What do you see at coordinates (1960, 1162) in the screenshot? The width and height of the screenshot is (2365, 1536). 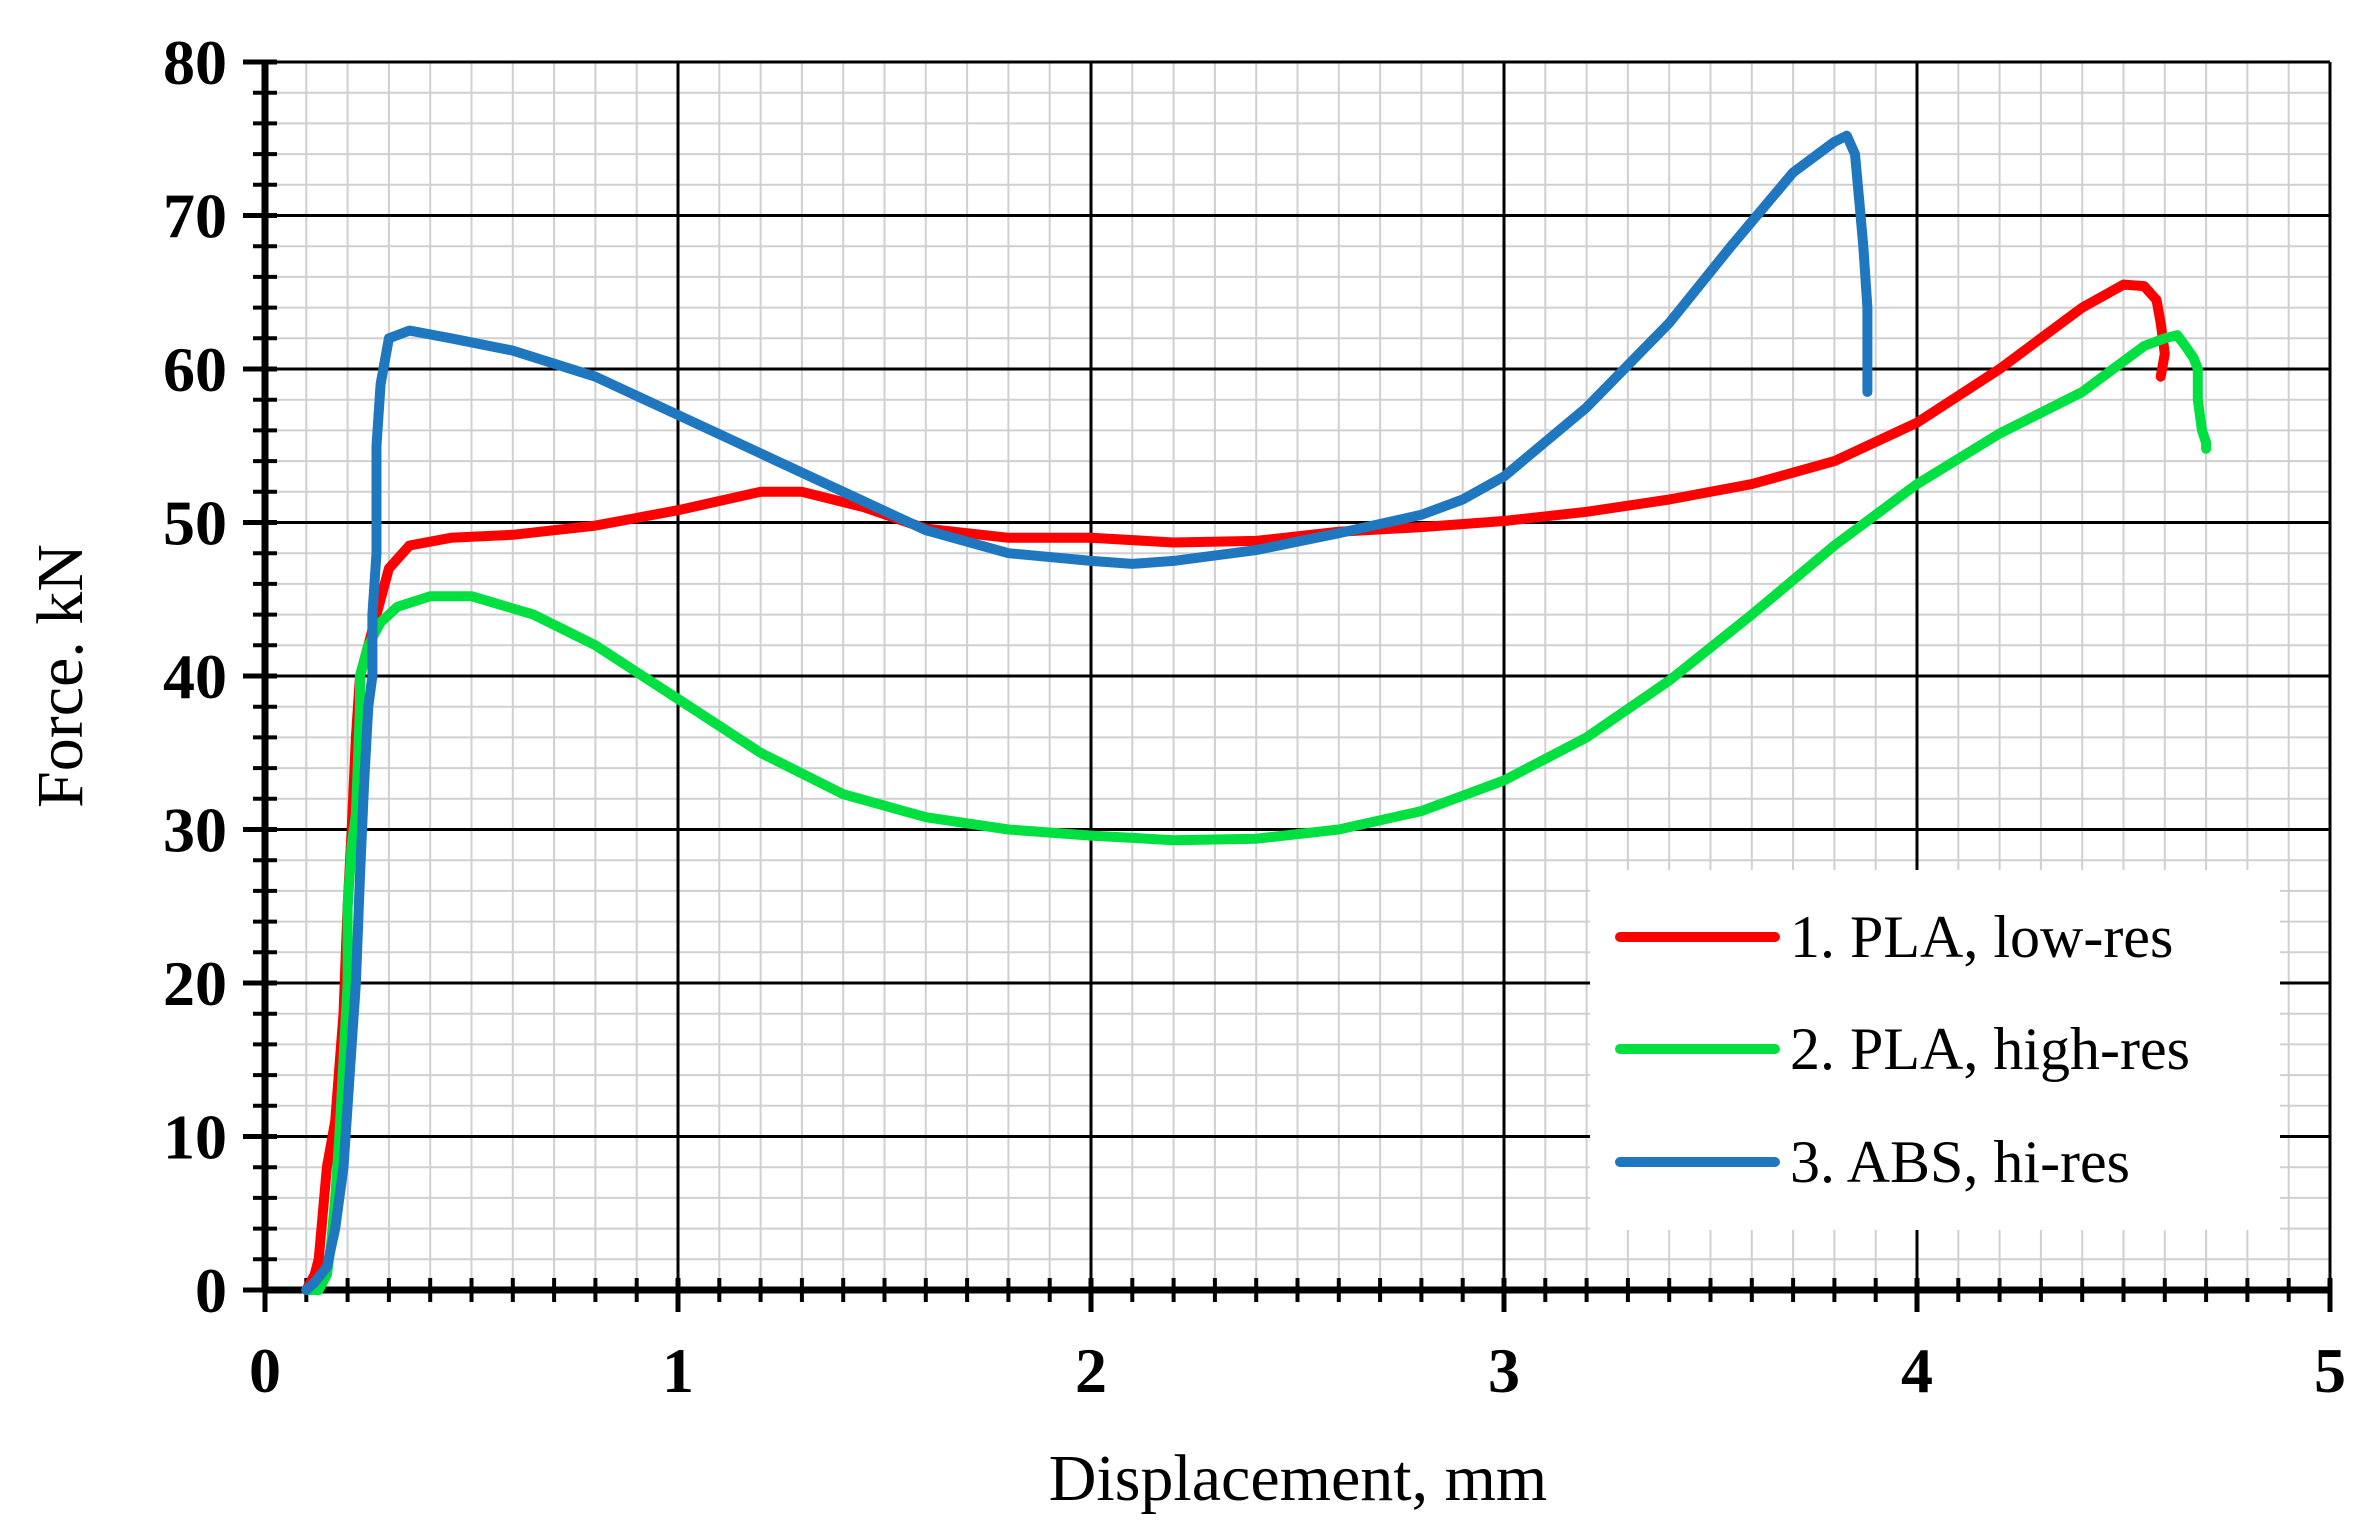 I see `legend-label-3: 3. ABS, hi-res` at bounding box center [1960, 1162].